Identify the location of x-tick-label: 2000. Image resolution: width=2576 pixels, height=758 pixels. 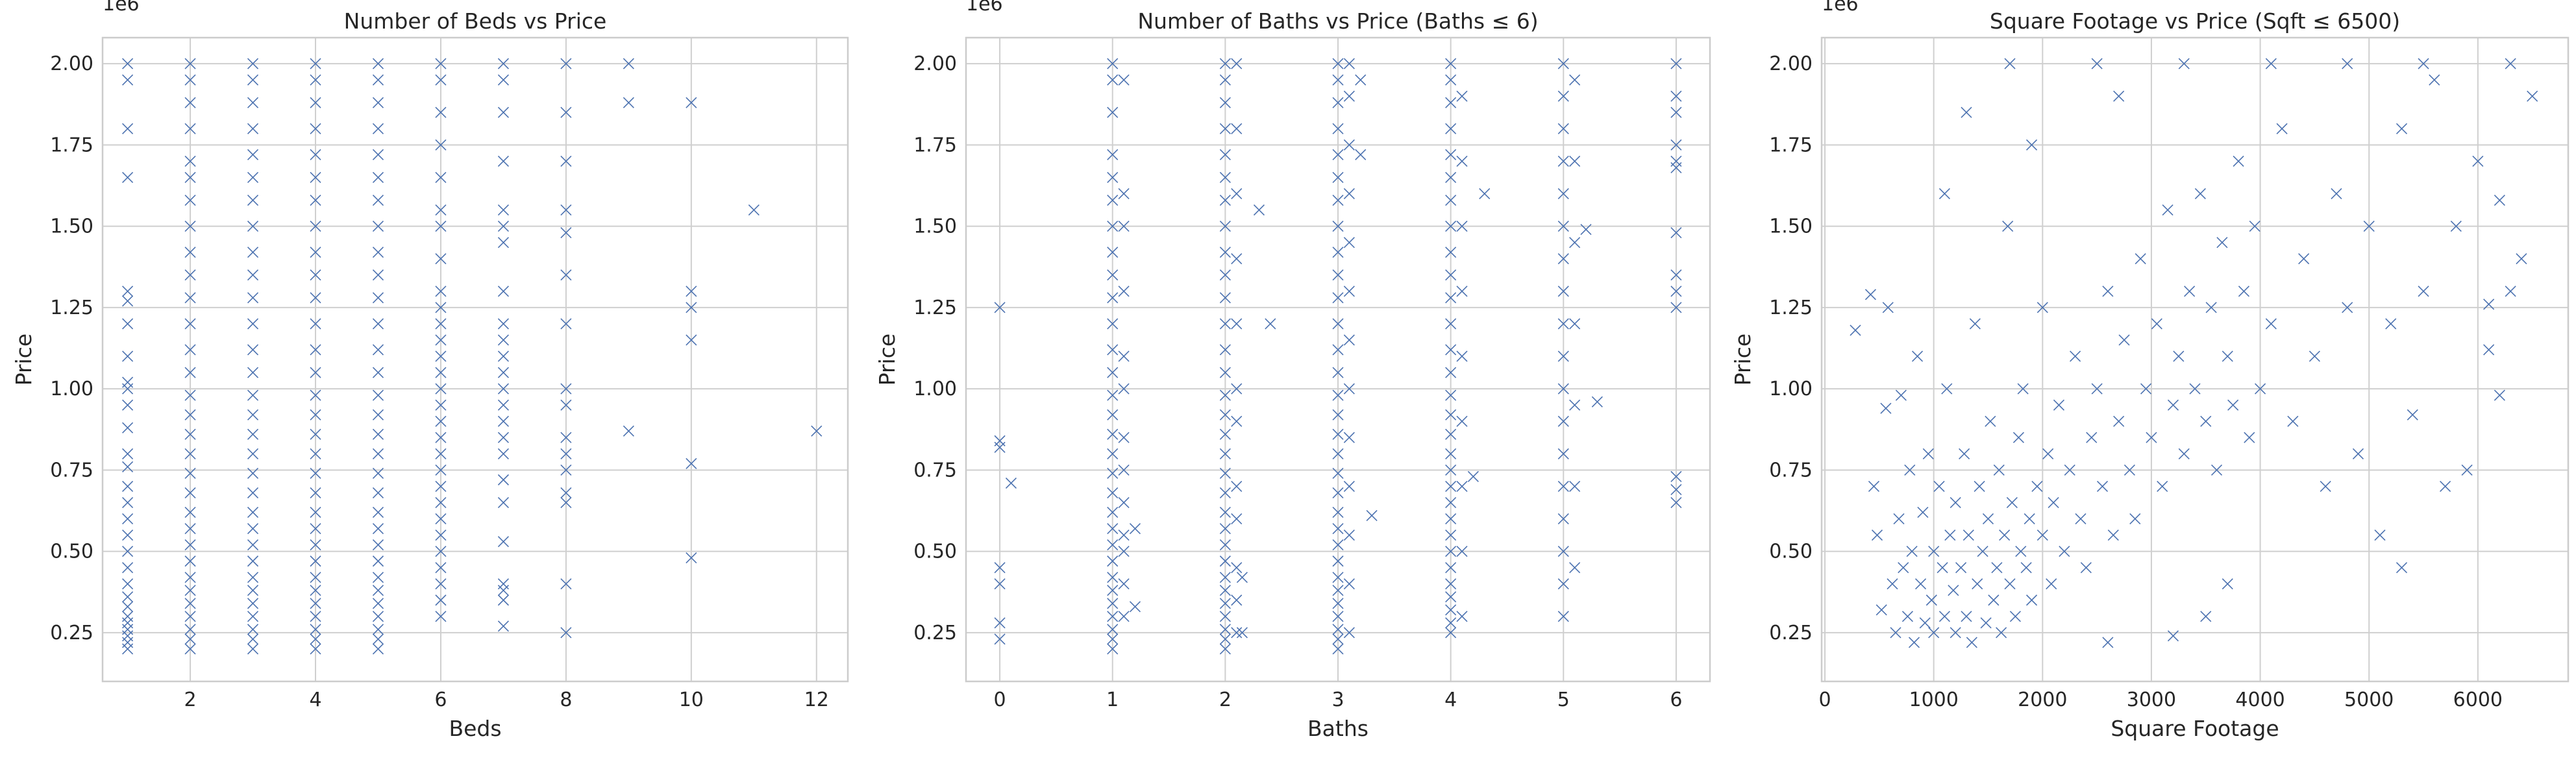
(2042, 700).